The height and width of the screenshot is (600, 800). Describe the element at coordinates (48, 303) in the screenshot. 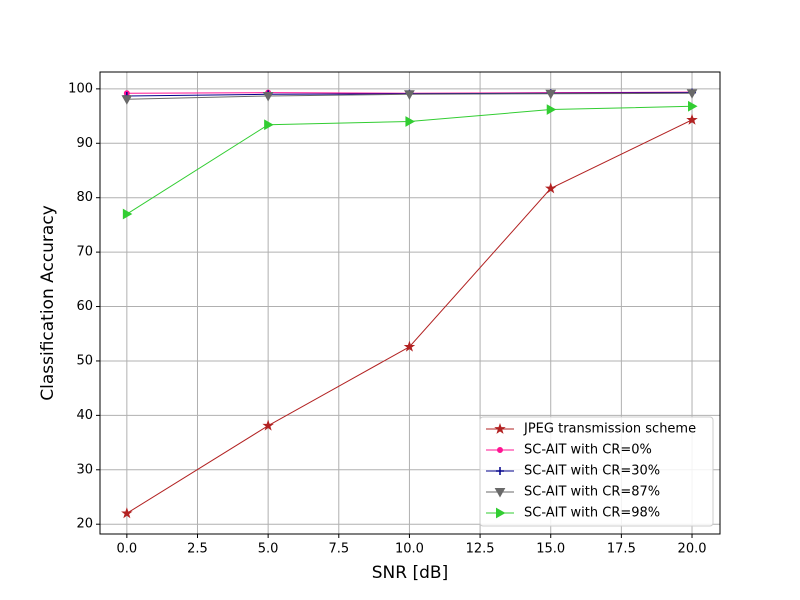

I see `y-axis-label: Classification Accuracy` at that location.